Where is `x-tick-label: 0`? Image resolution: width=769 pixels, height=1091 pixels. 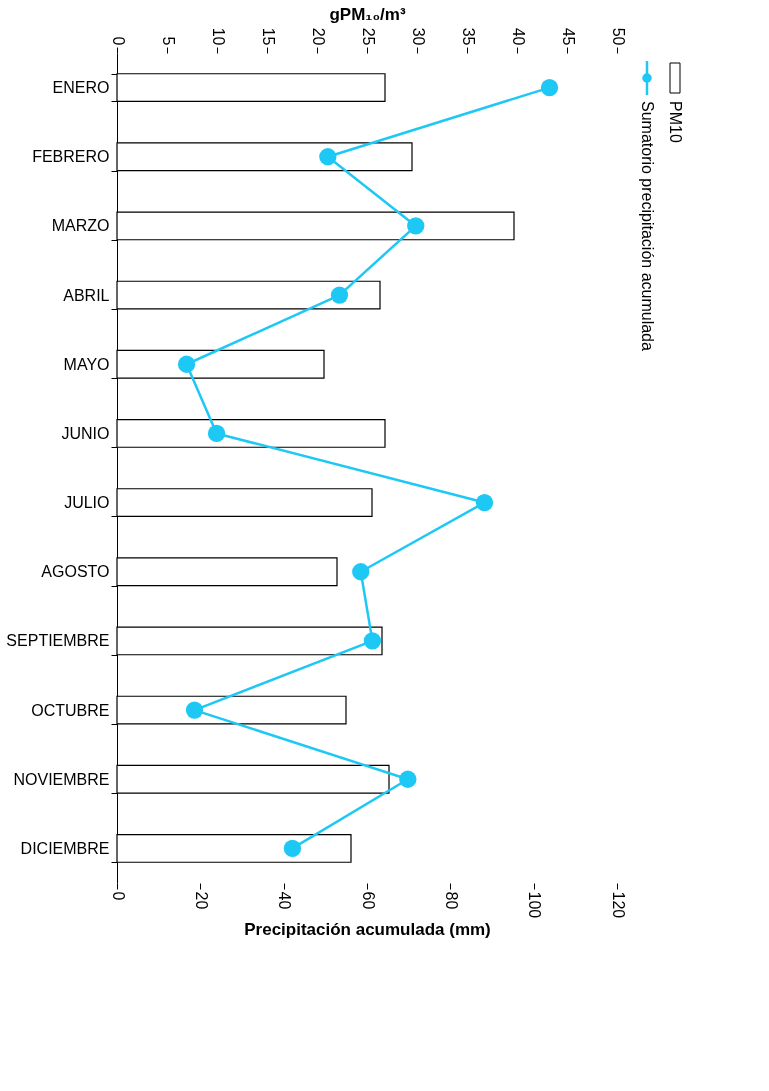 x-tick-label: 0 is located at coordinates (118, 896).